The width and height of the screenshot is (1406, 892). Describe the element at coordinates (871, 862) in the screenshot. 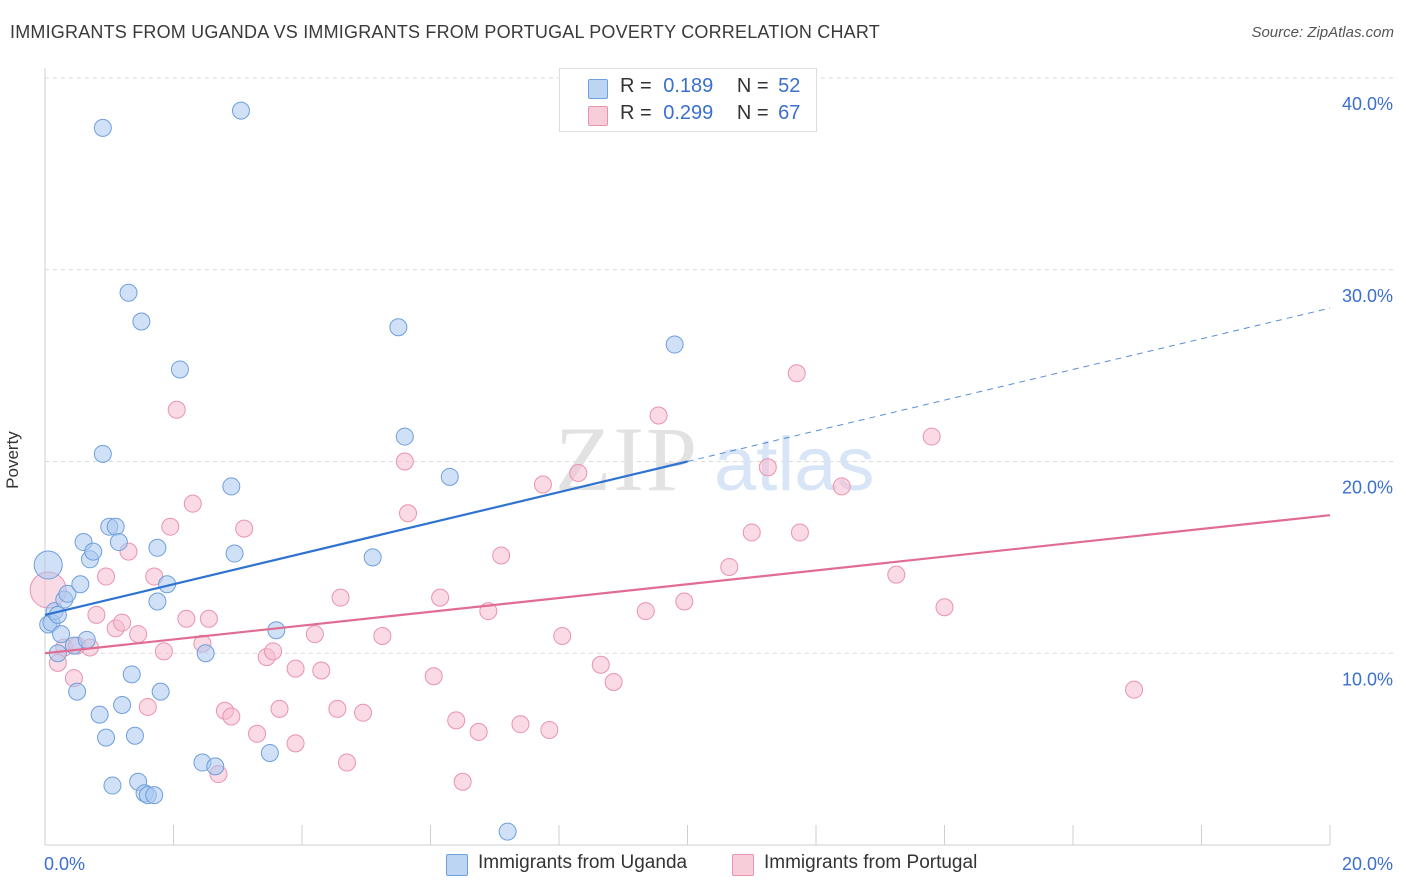

I see `portugal-legend-label: Immigrants from Portugal` at that location.